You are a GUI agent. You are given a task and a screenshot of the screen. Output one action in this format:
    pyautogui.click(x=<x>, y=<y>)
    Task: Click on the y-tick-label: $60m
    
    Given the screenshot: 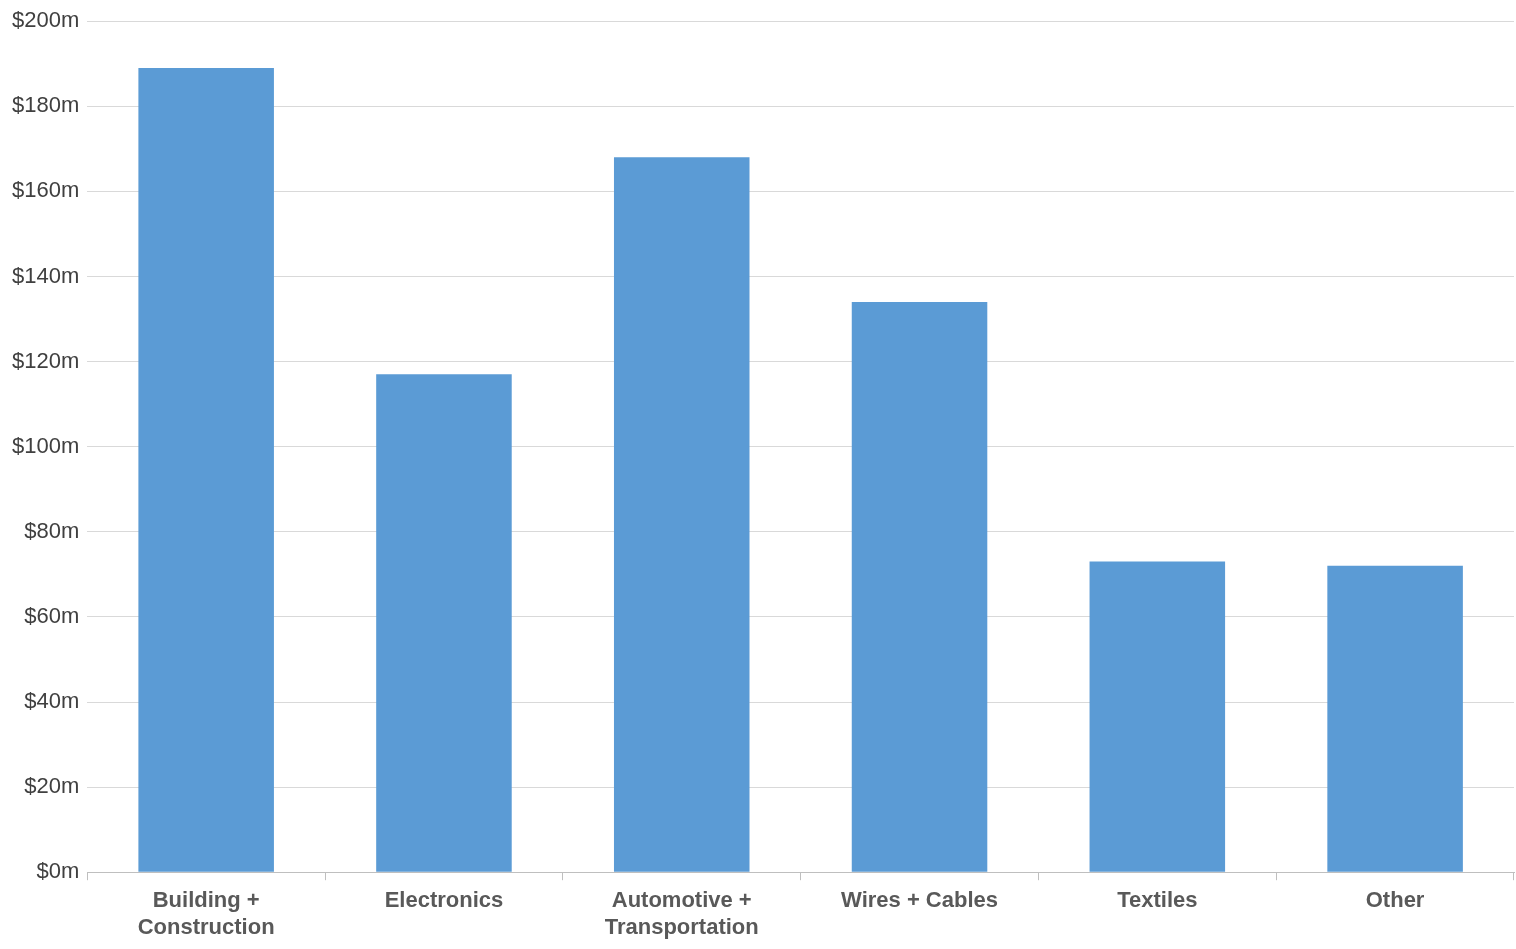 What is the action you would take?
    pyautogui.click(x=52, y=615)
    